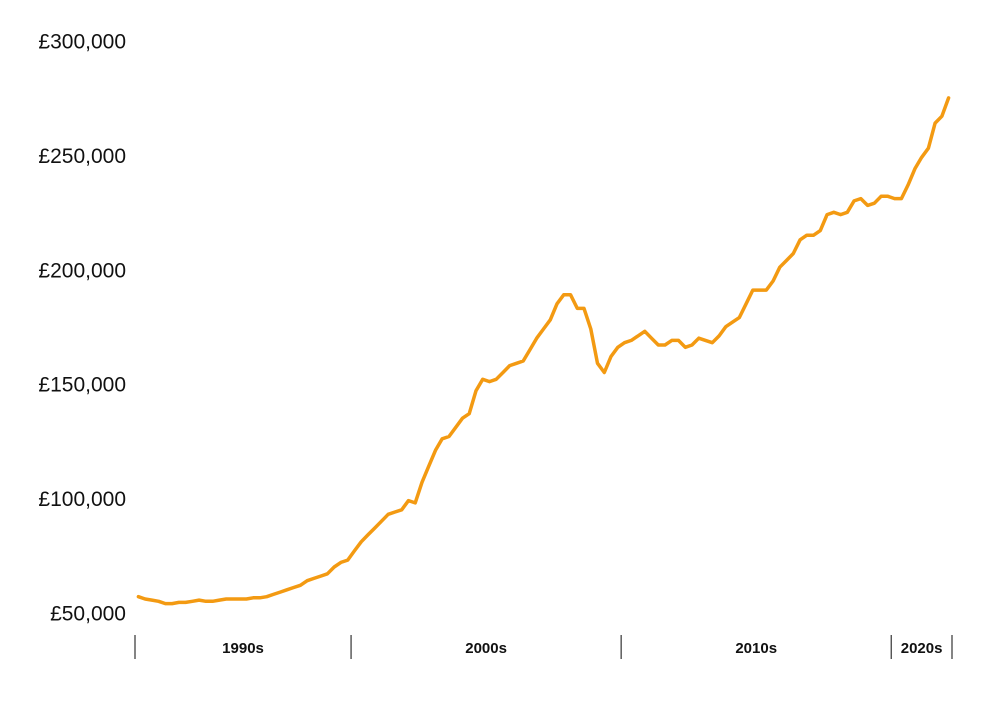  Describe the element at coordinates (756, 648) in the screenshot. I see `x-band-label: 2010s` at that location.